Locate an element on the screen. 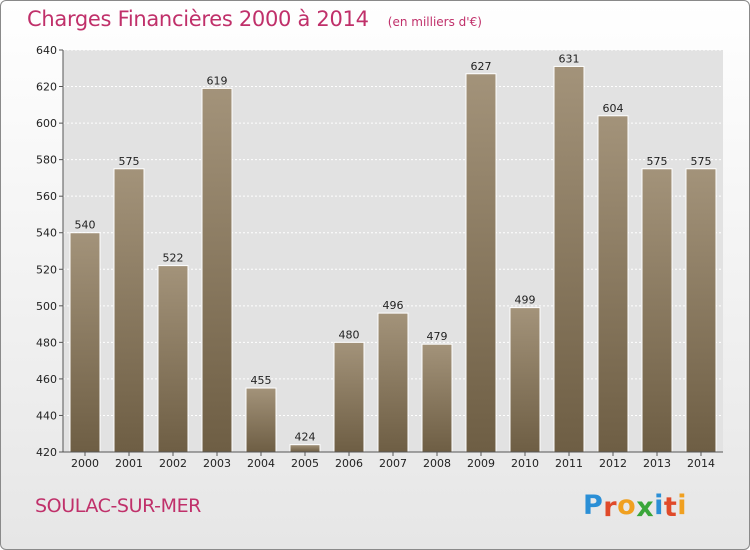  bar-2014 is located at coordinates (701, 310).